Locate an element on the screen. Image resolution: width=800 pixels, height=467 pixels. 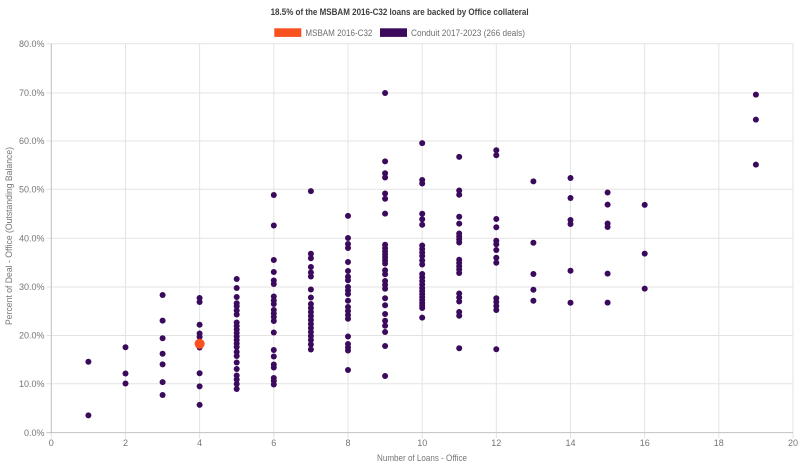
svg-text: 0 is located at coordinates (51, 443).